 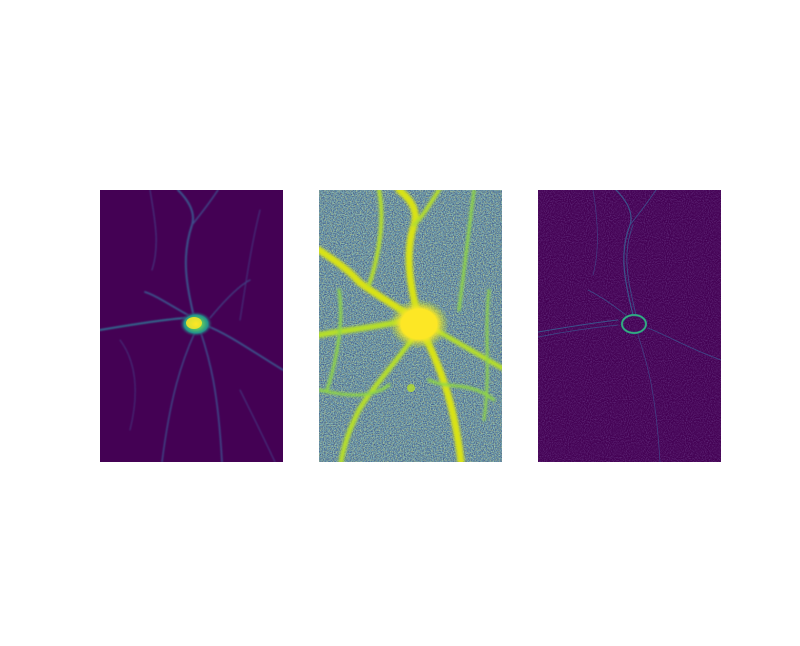 I want to click on dendrites, so click(x=191, y=326).